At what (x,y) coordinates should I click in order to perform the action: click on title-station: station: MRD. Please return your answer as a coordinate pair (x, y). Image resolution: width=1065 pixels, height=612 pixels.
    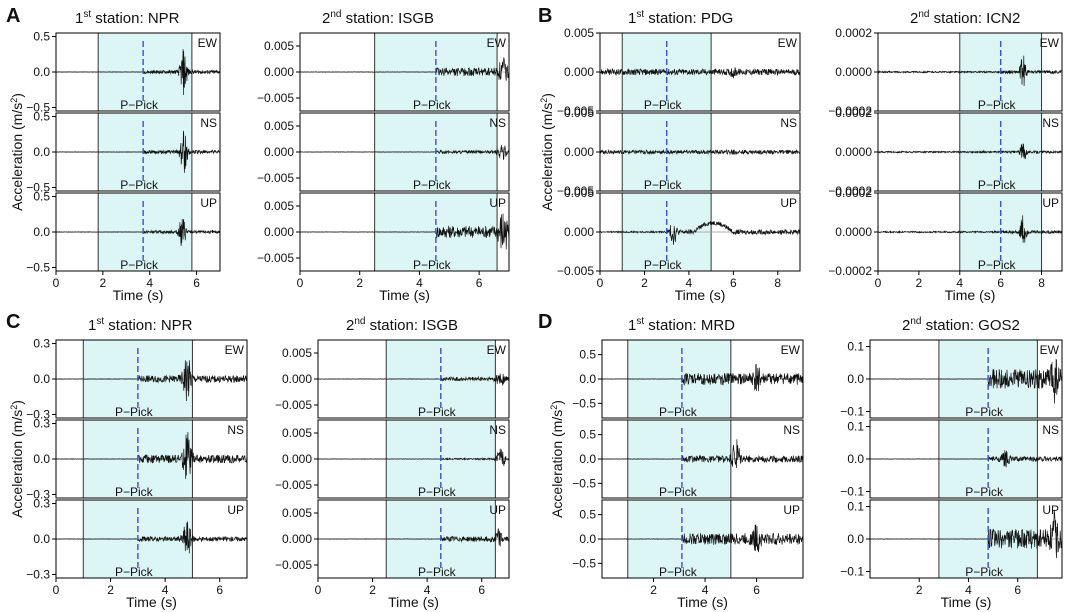
    Looking at the image, I should click on (689, 325).